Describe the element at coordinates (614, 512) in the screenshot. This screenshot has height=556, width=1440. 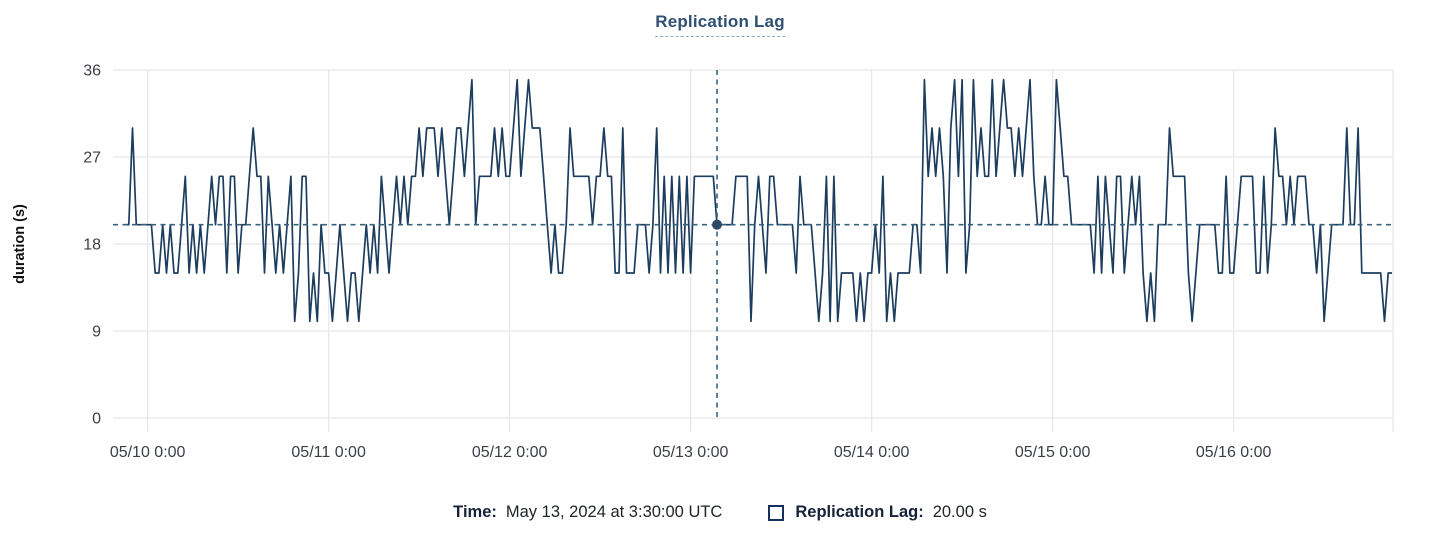
I see `time-value: May 13, 2024 at 3:30:00 UTC` at that location.